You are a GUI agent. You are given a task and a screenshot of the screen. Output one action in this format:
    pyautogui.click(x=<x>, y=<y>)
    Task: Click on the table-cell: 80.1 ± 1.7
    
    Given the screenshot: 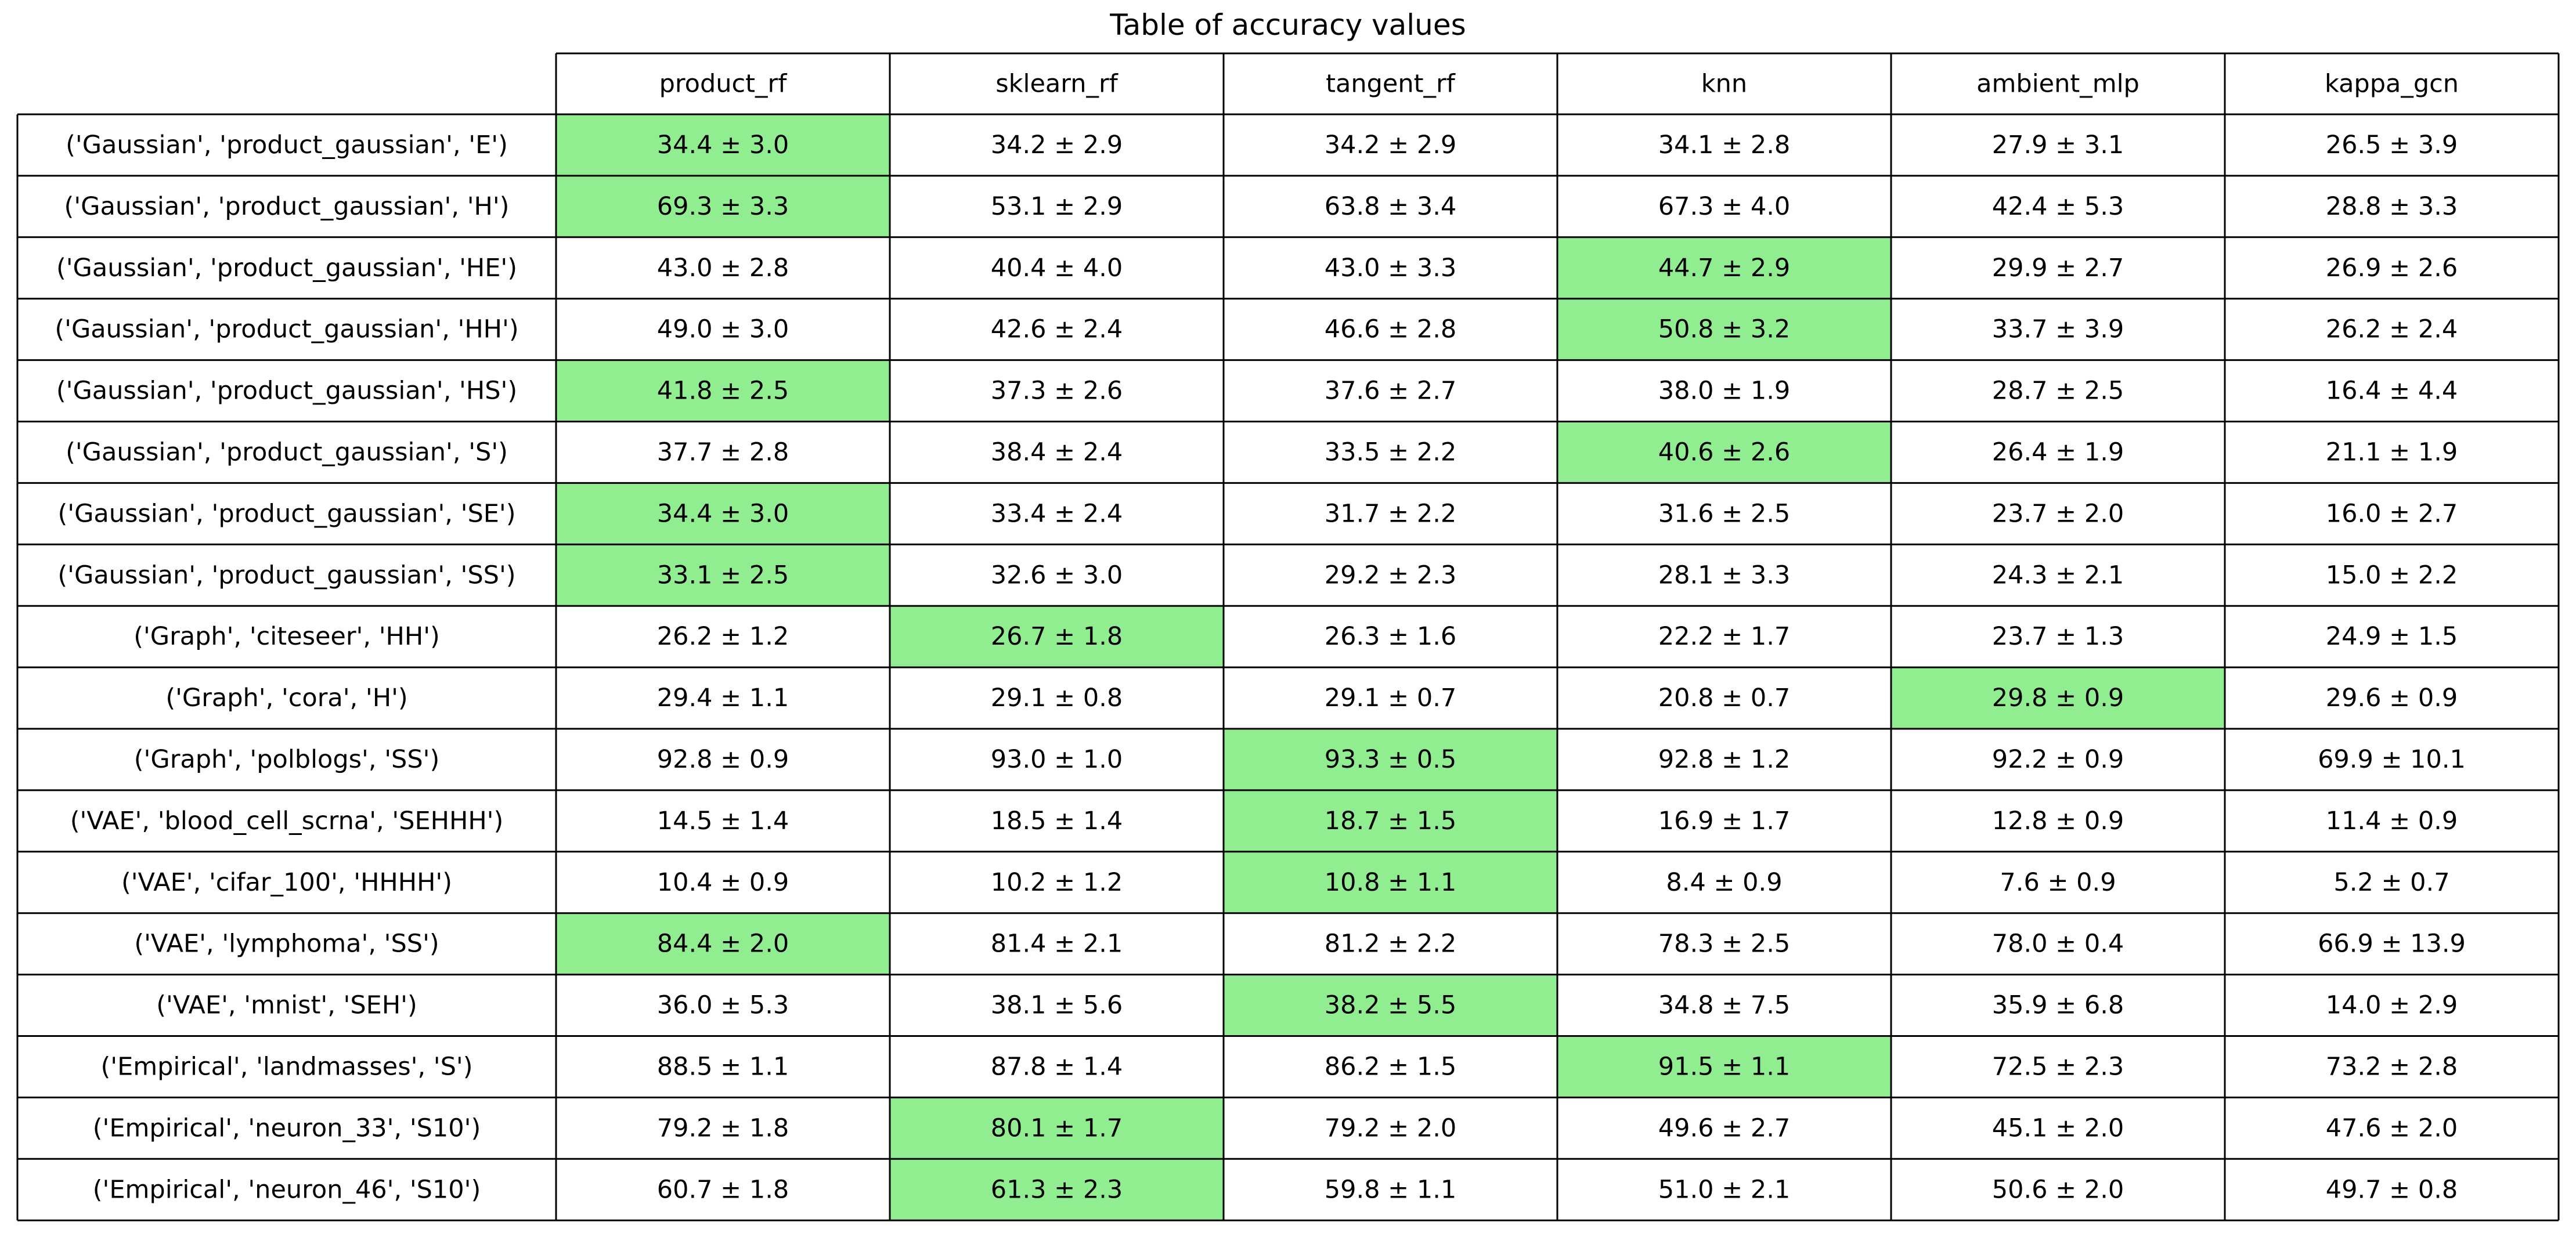 What is the action you would take?
    pyautogui.click(x=1057, y=1127)
    